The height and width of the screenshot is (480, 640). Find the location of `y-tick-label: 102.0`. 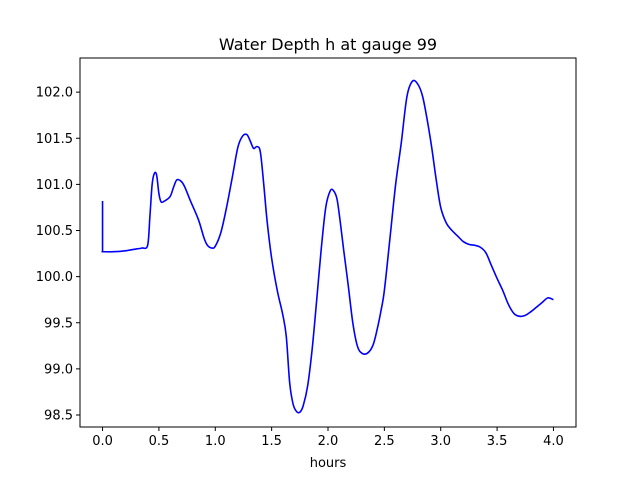

y-tick-label: 102.0 is located at coordinates (54, 93).